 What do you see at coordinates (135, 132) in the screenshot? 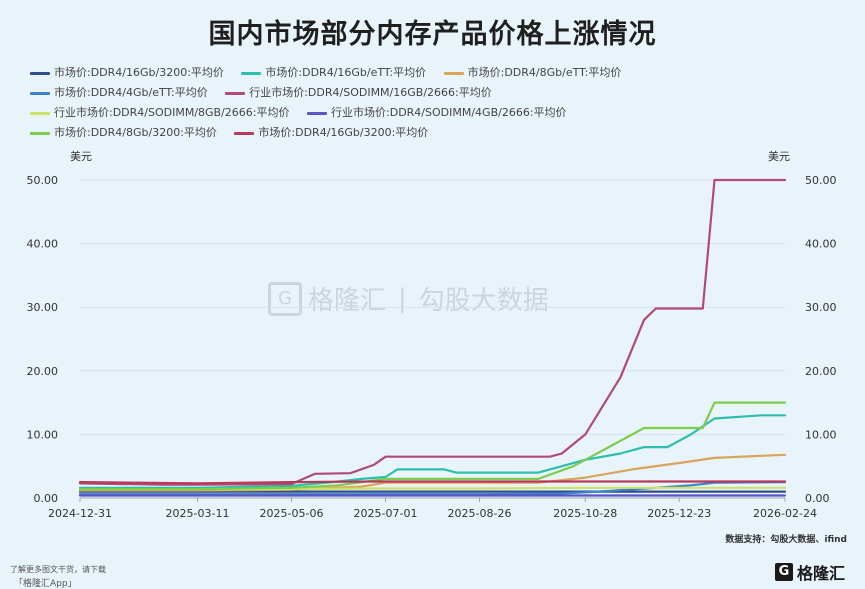
I see `legend-label: 市场价:DDR4/8Gb/3200:平均价` at bounding box center [135, 132].